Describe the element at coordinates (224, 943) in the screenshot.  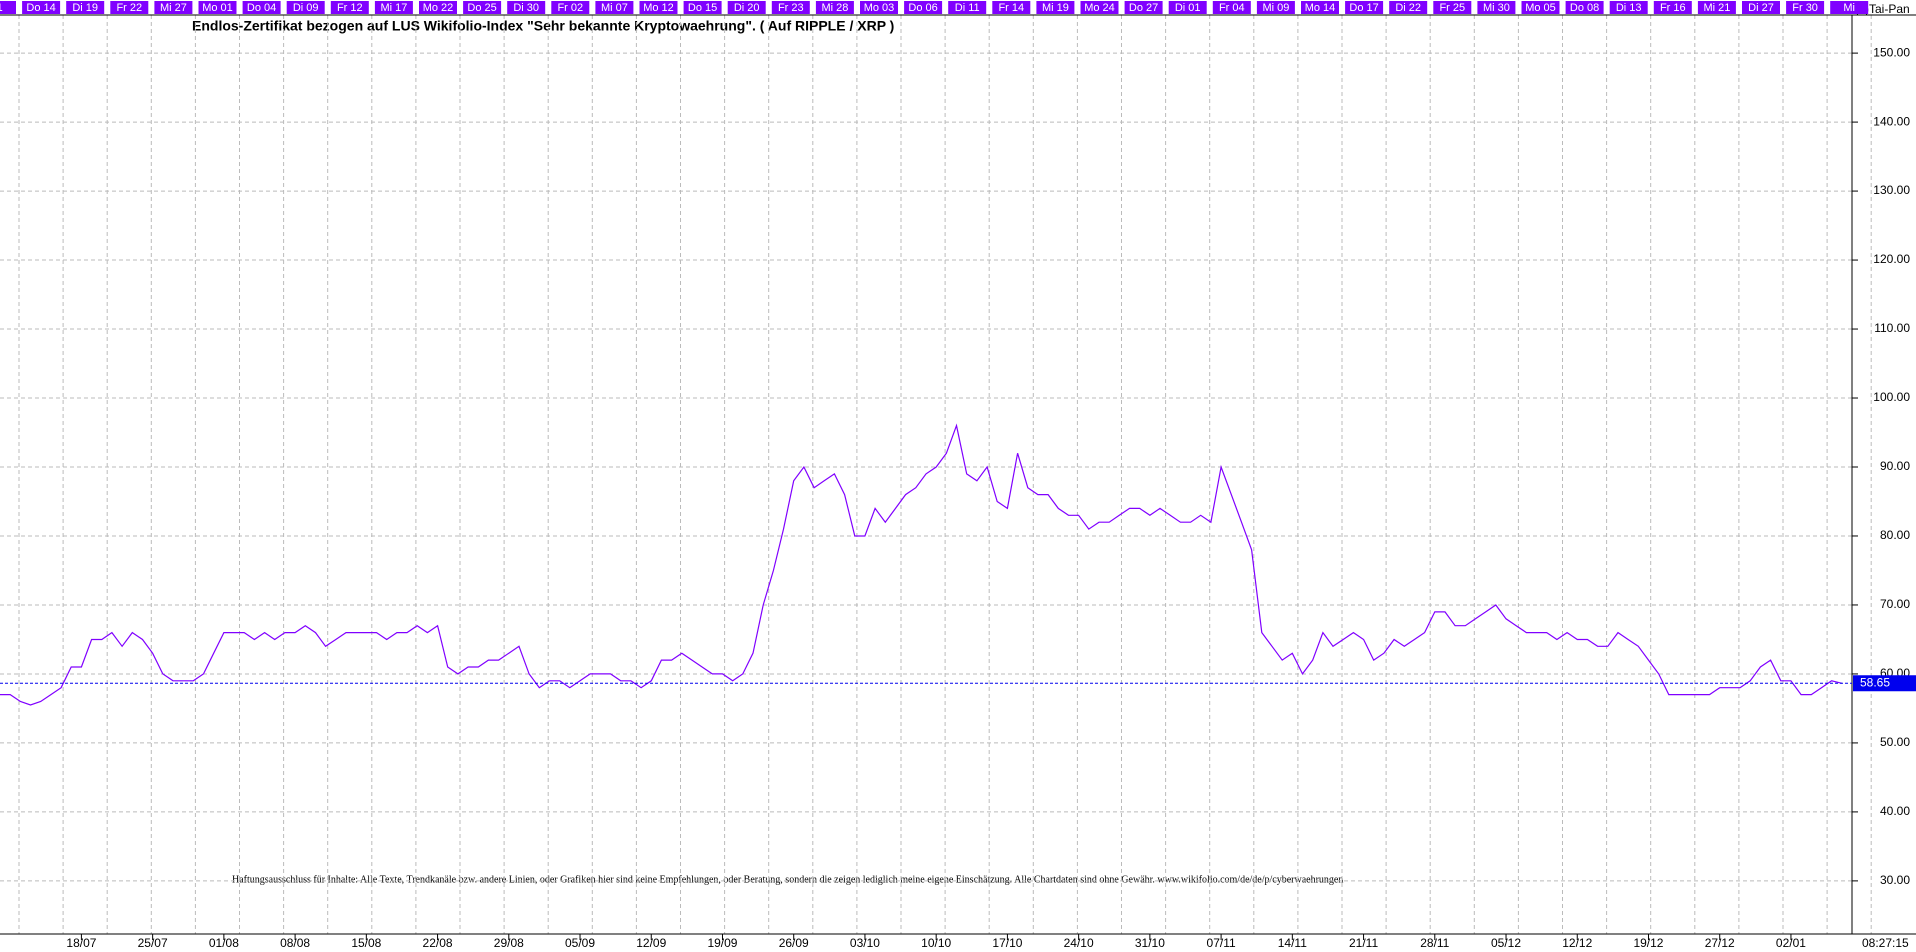
I see `x-tick-label: 01/08` at that location.